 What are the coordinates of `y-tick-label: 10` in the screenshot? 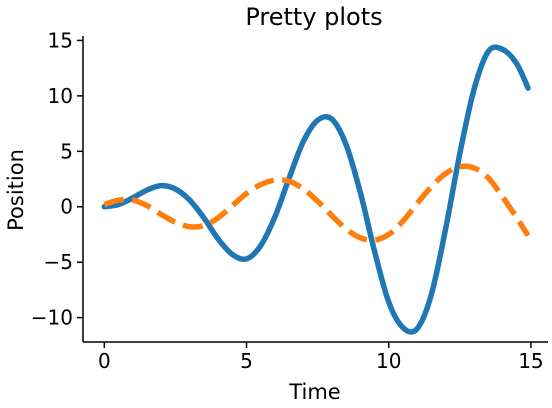 It's located at (60, 96).